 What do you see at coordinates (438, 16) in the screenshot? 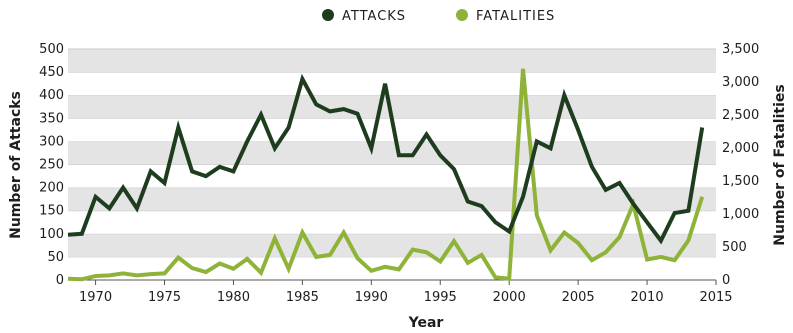
I see `legend: ATTACKS FATALITIES` at bounding box center [438, 16].